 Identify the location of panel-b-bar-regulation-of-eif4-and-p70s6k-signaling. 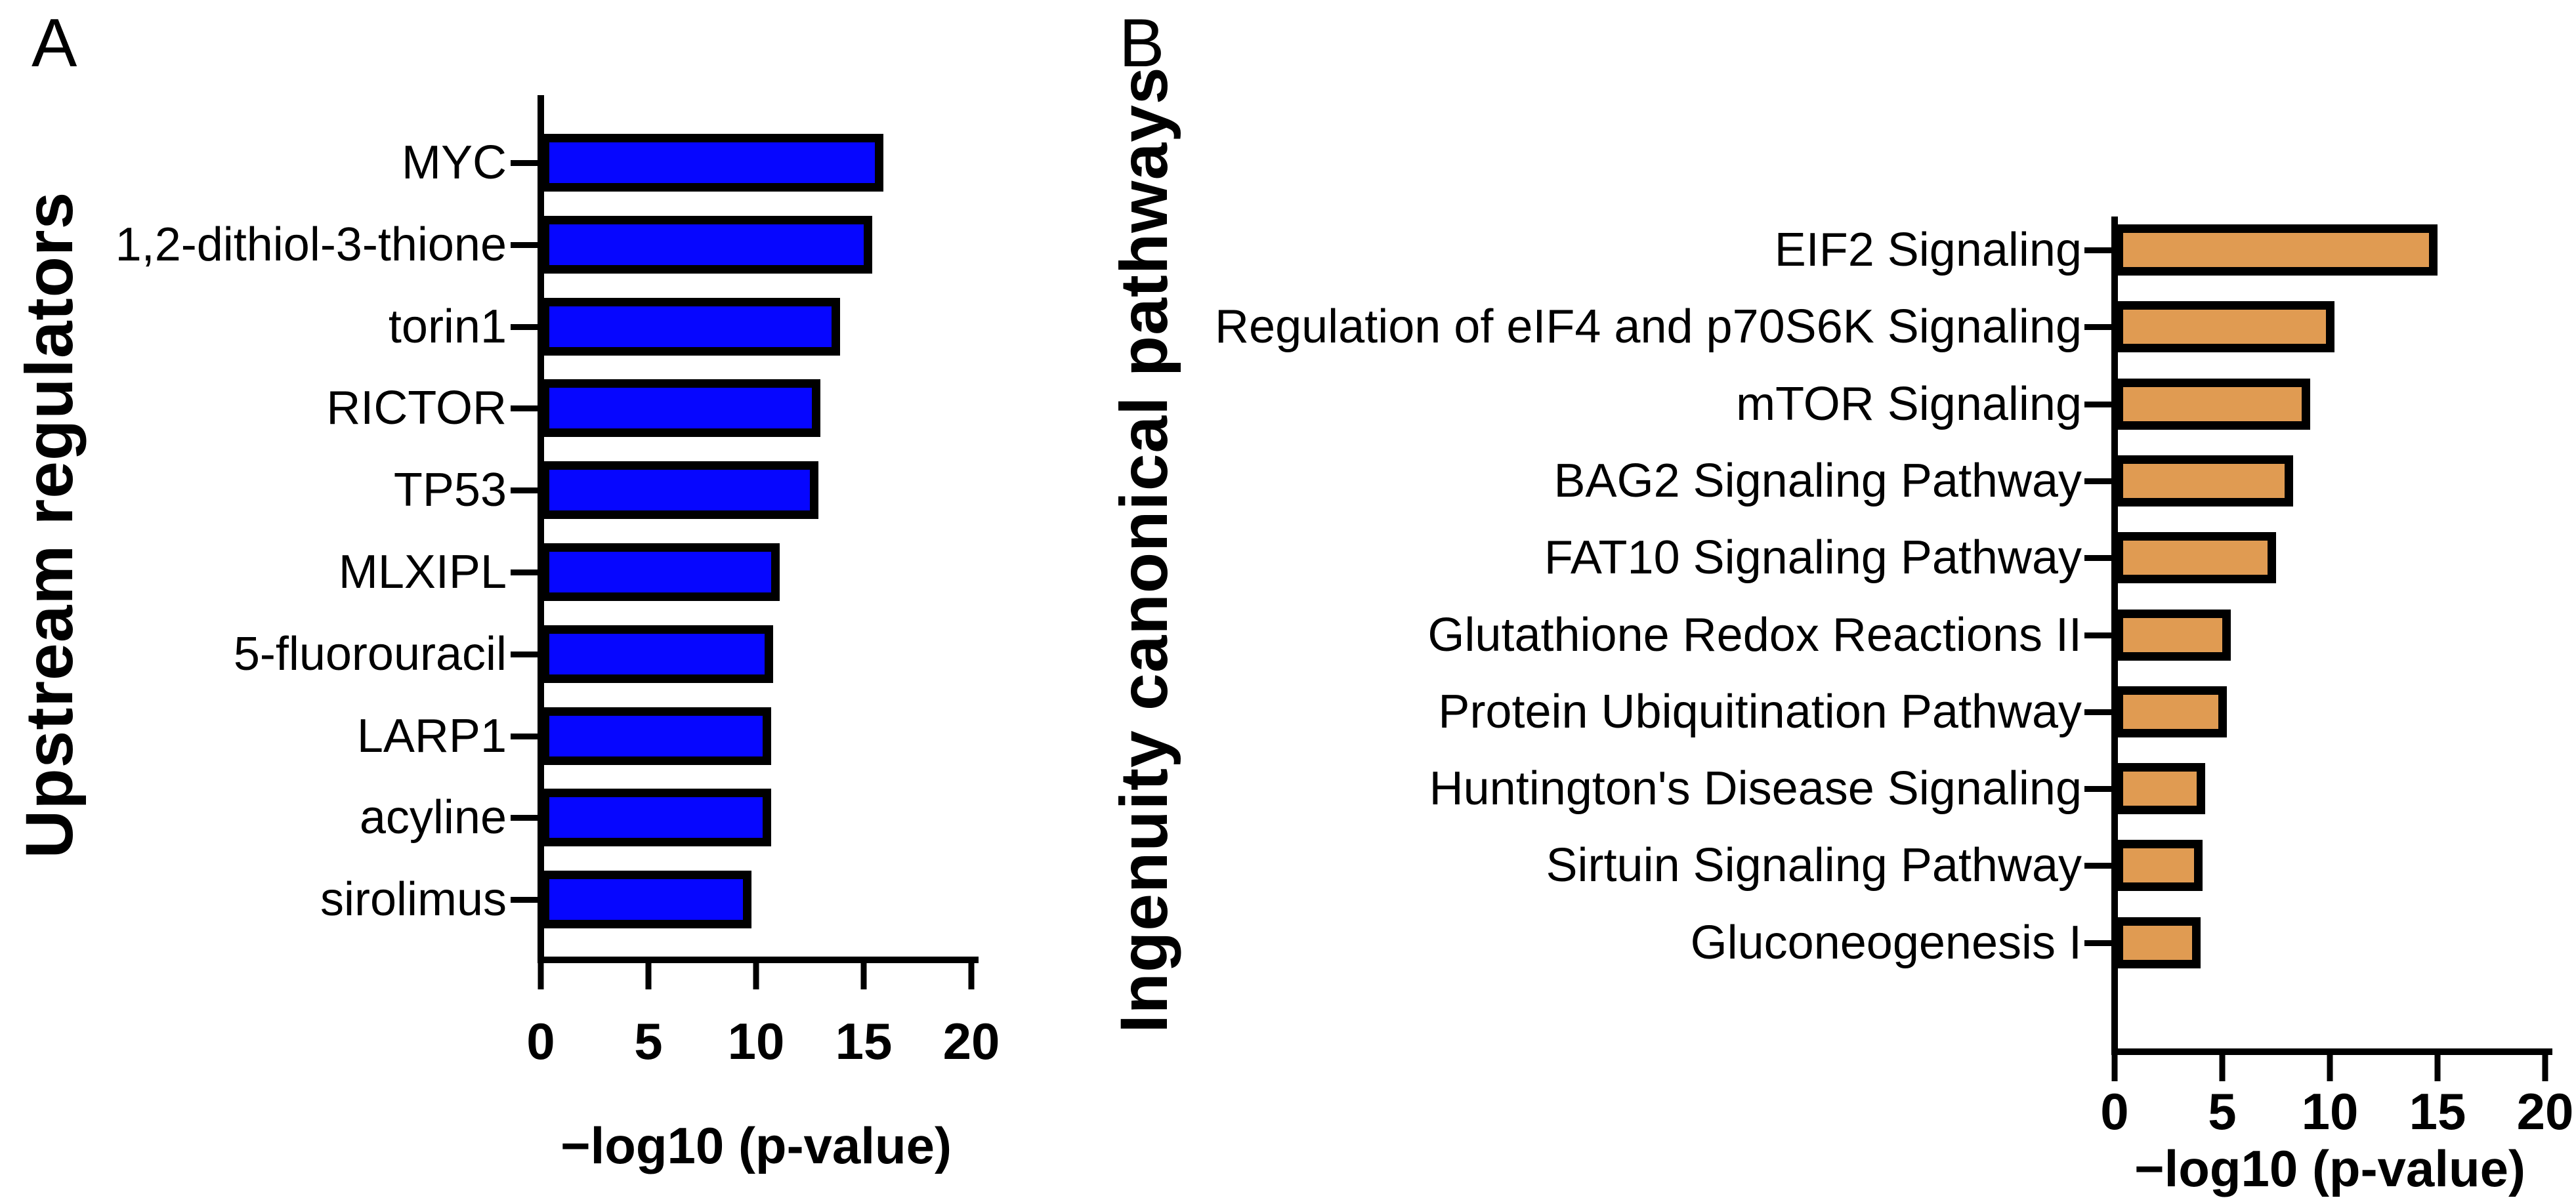
(2224, 327).